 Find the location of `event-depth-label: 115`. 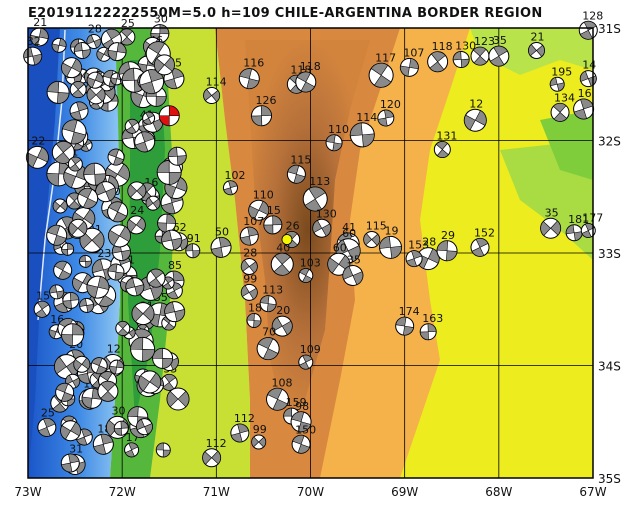

event-depth-label: 115 is located at coordinates (376, 226).